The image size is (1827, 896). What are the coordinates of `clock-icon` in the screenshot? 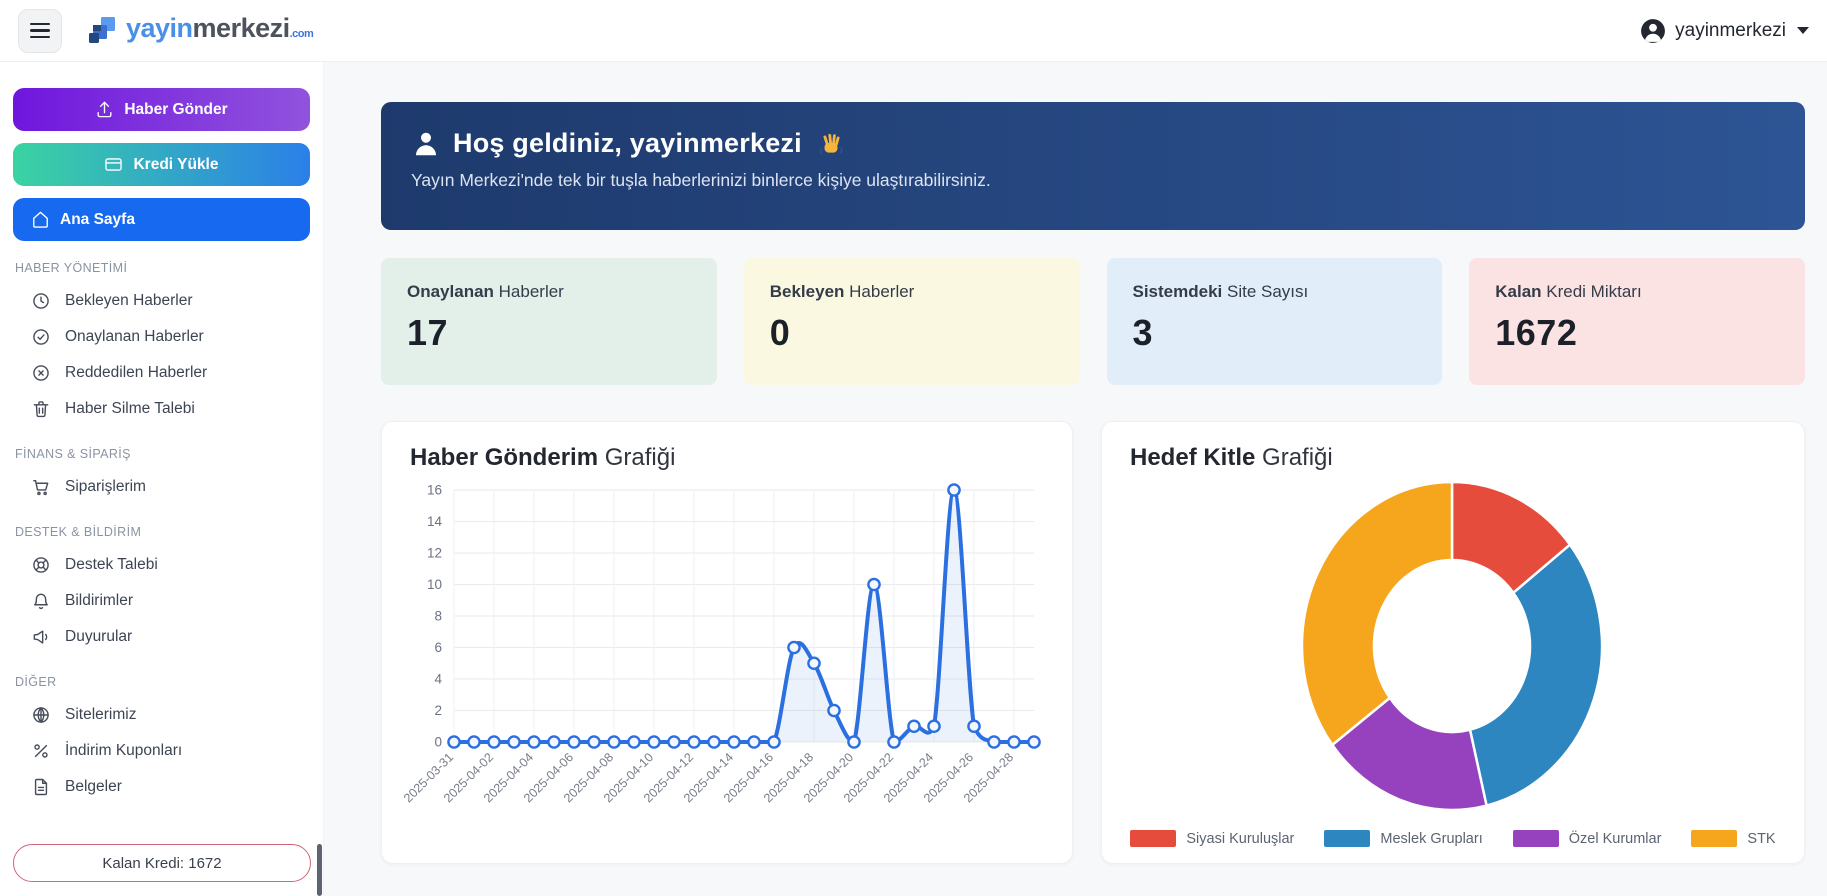 It's located at (41, 301).